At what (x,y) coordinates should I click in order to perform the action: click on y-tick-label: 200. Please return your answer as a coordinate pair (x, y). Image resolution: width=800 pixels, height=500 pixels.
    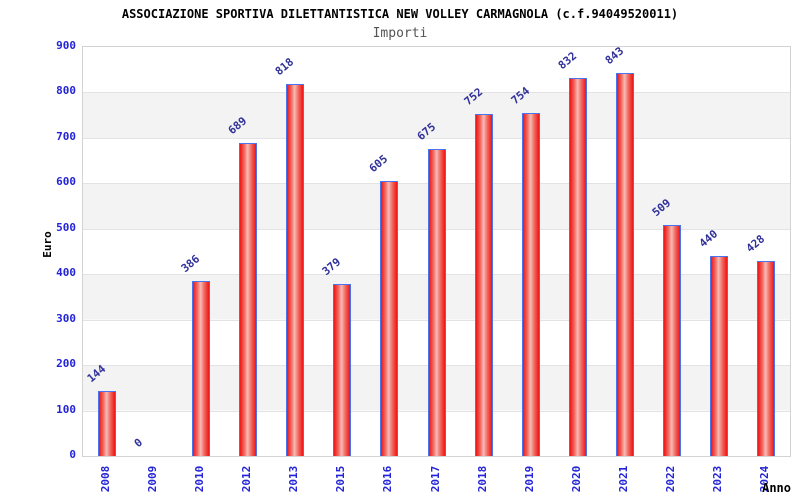
    Looking at the image, I should click on (66, 364).